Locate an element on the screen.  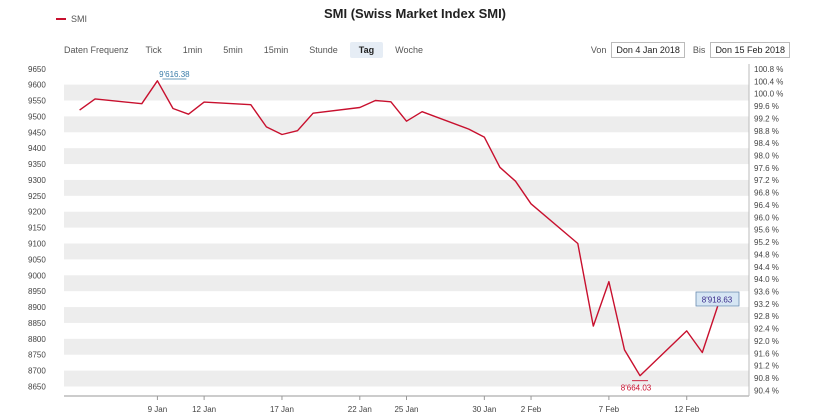
y-right-tick-label: 90.8 % is located at coordinates (766, 378).